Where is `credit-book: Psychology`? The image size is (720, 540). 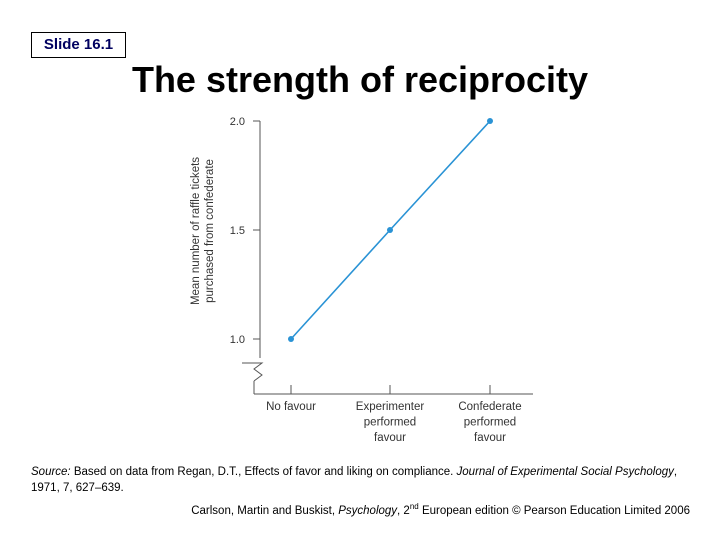
credit-book: Psychology is located at coordinates (368, 510).